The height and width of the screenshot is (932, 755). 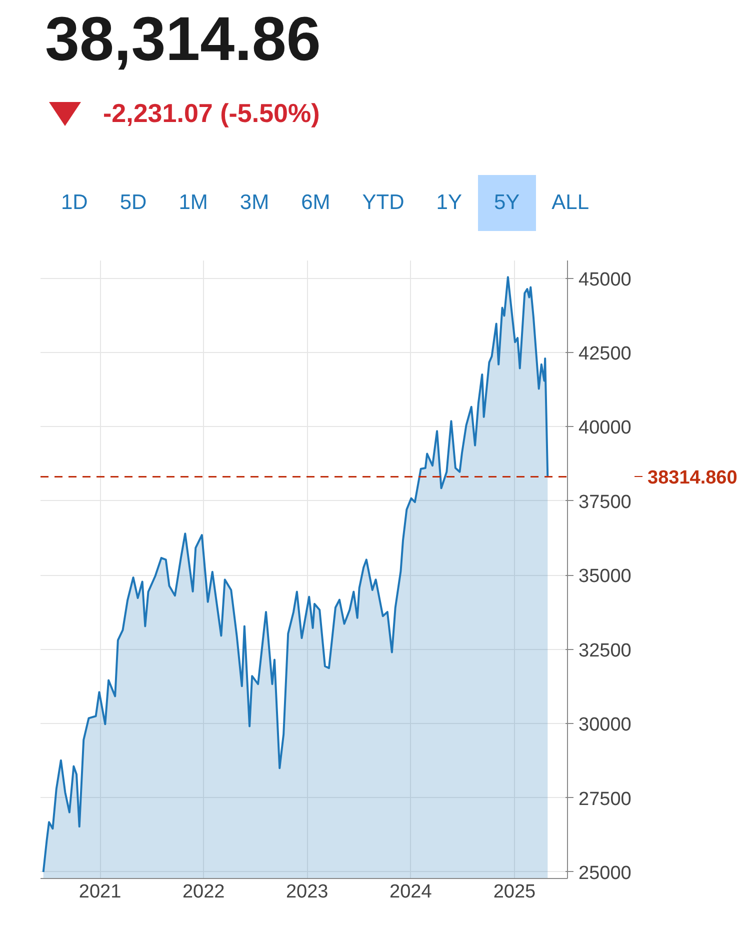 What do you see at coordinates (605, 725) in the screenshot?
I see `y-tick-label: 30000` at bounding box center [605, 725].